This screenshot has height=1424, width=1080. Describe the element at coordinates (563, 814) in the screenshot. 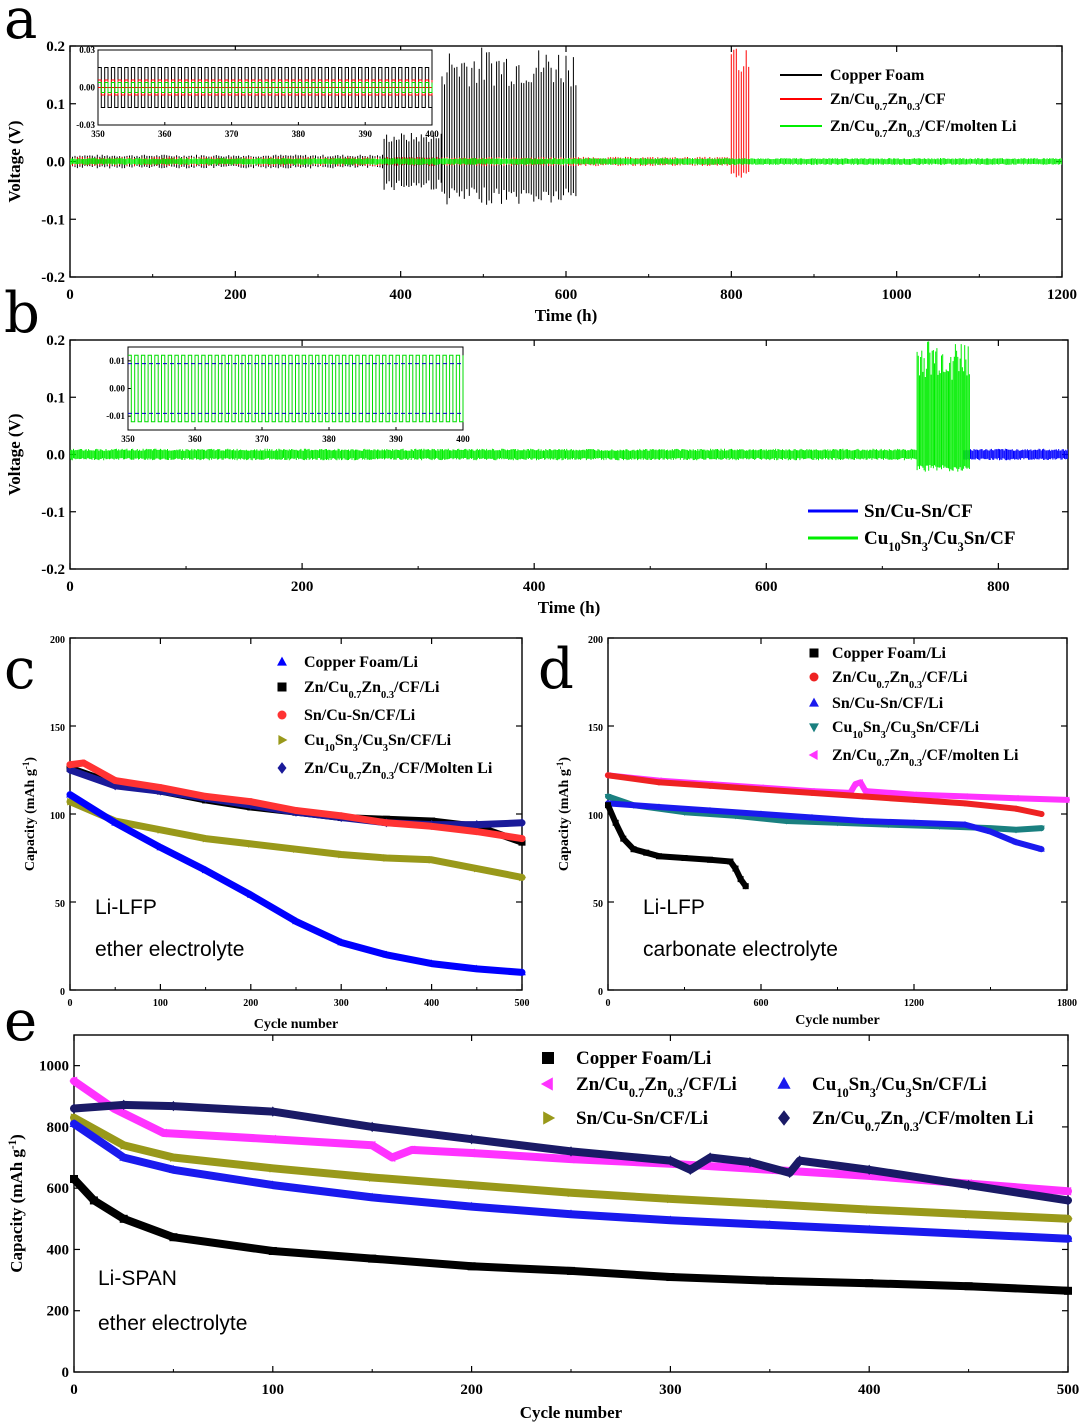

I see `y-axis-label: Capacity (mAh g-1)` at that location.